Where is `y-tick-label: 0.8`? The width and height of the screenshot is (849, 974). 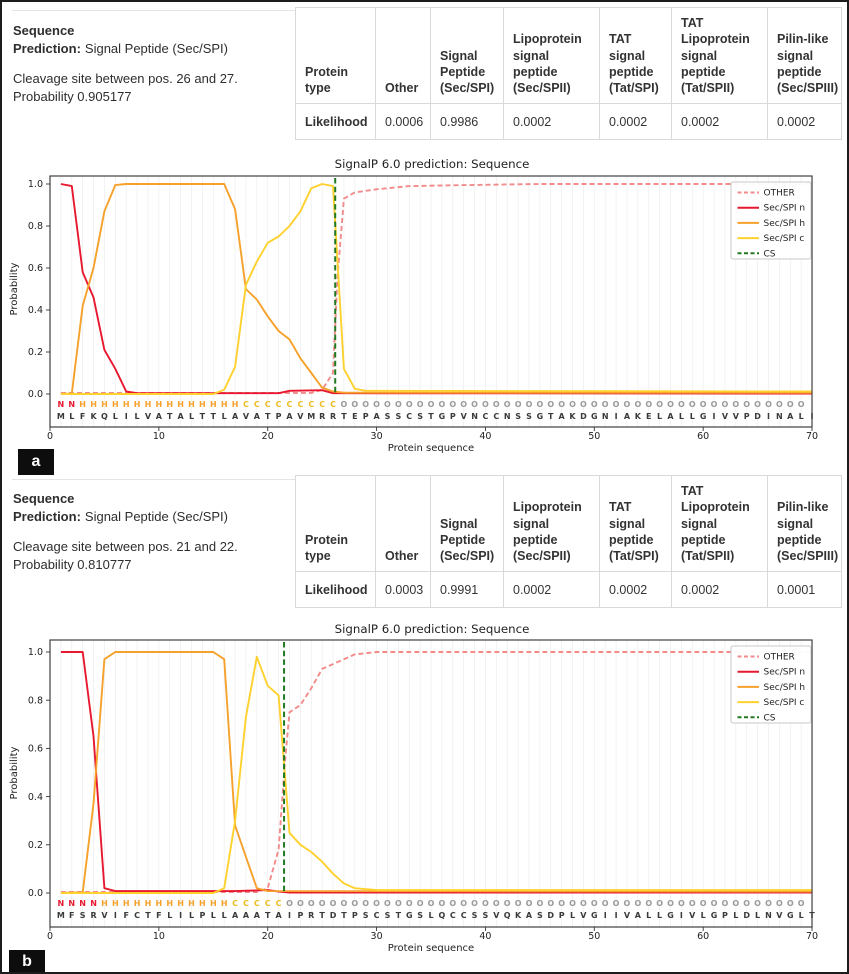
y-tick-label: 0.8 is located at coordinates (35, 700).